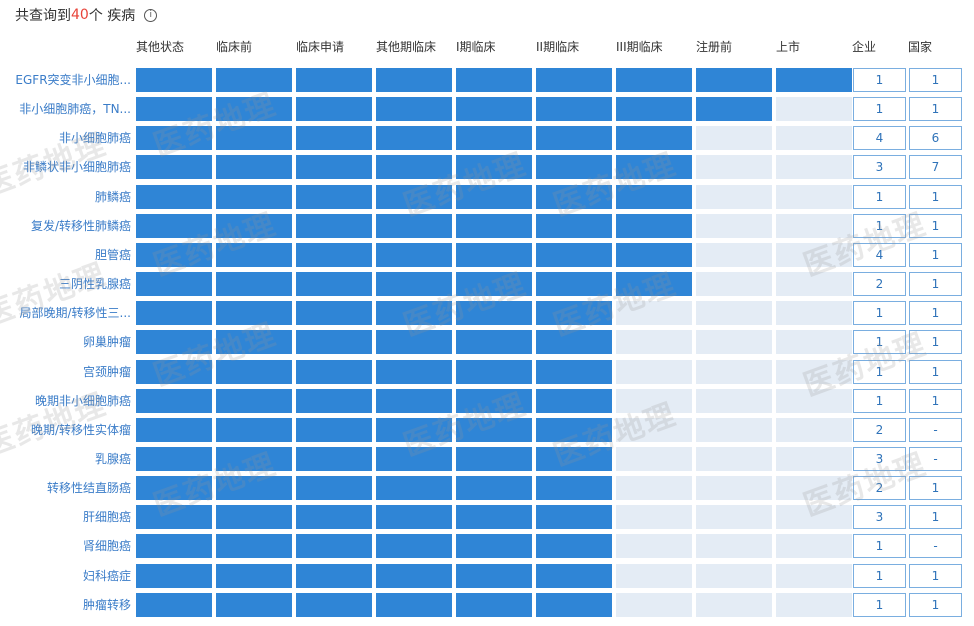 The image size is (974, 626). Describe the element at coordinates (112, 459) in the screenshot. I see `disease-label: 乳腺癌` at that location.